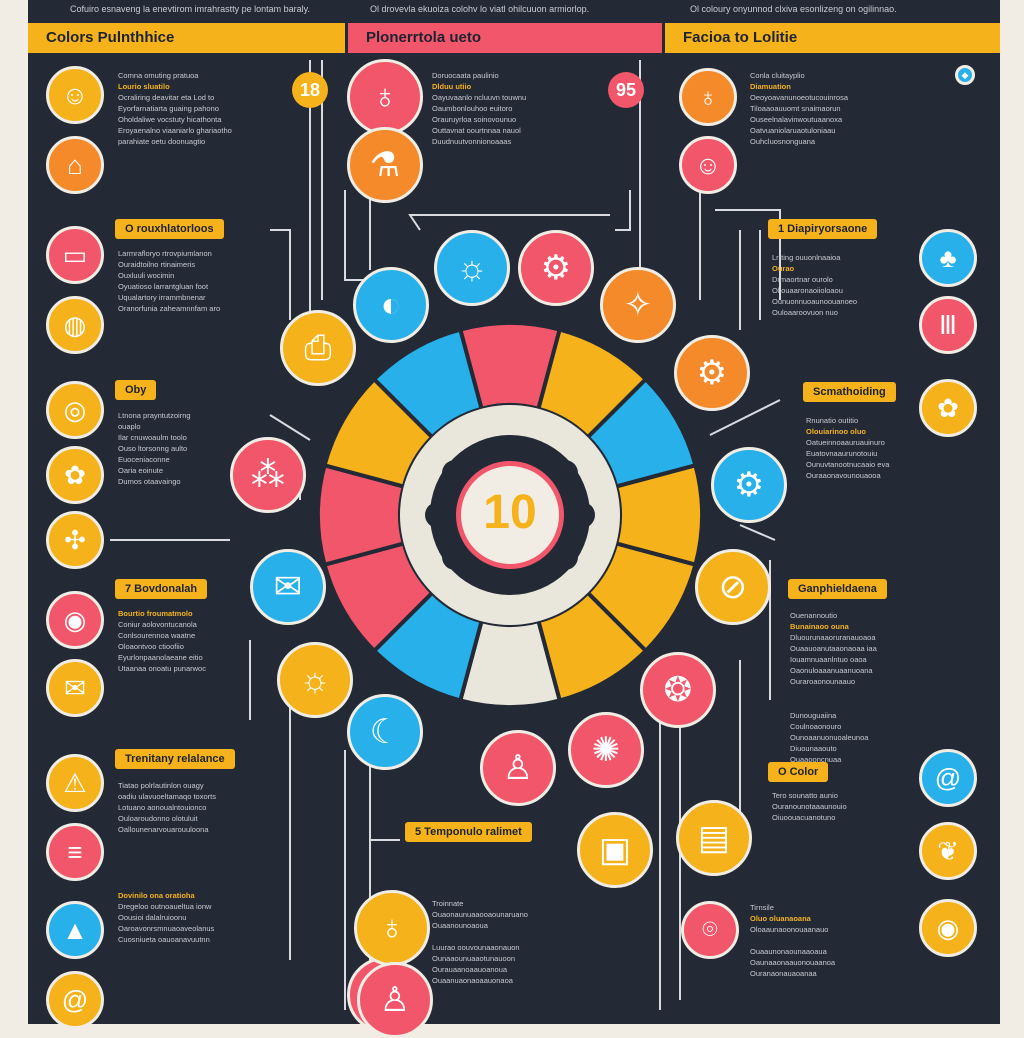 The height and width of the screenshot is (1038, 1024). Describe the element at coordinates (165, 906) in the screenshot. I see `block-line: Dregeloo outnoaueltua ionw` at that location.